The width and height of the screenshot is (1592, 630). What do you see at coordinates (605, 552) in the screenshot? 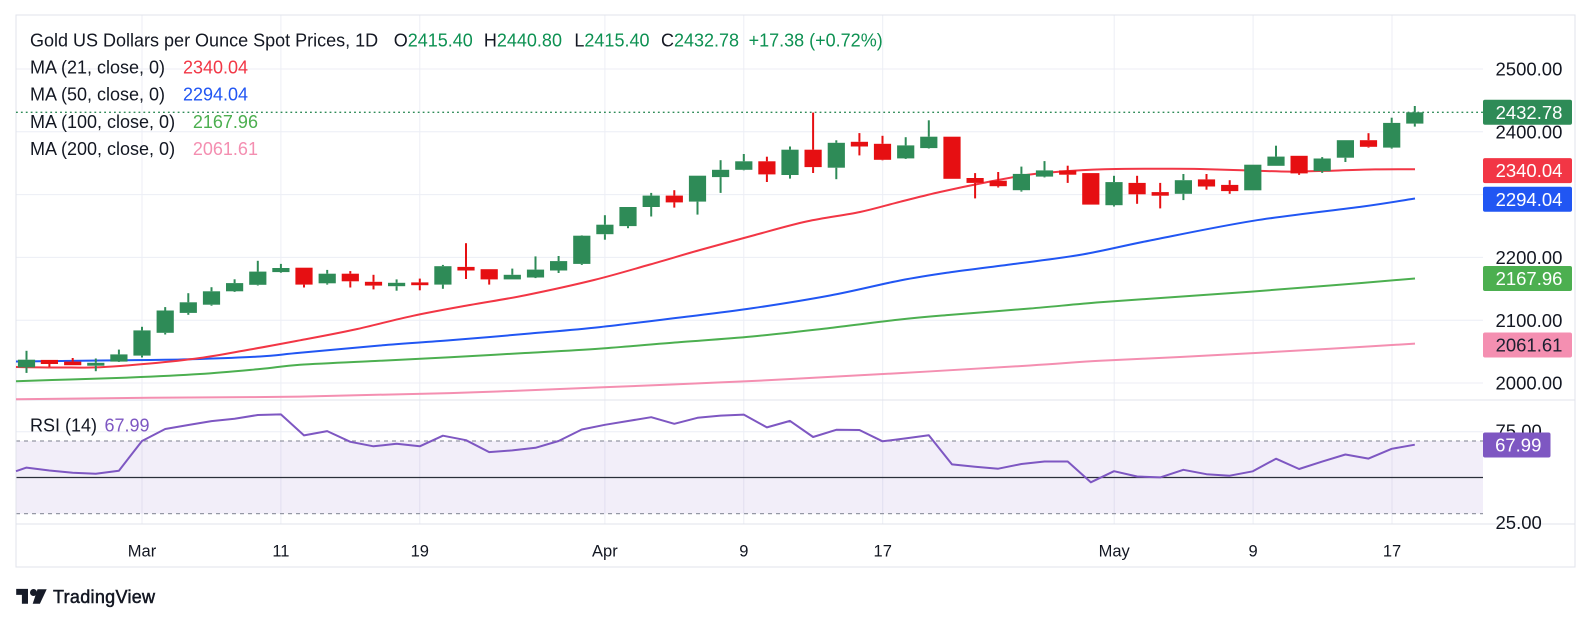
I see `svg-text: Apr` at bounding box center [605, 552].